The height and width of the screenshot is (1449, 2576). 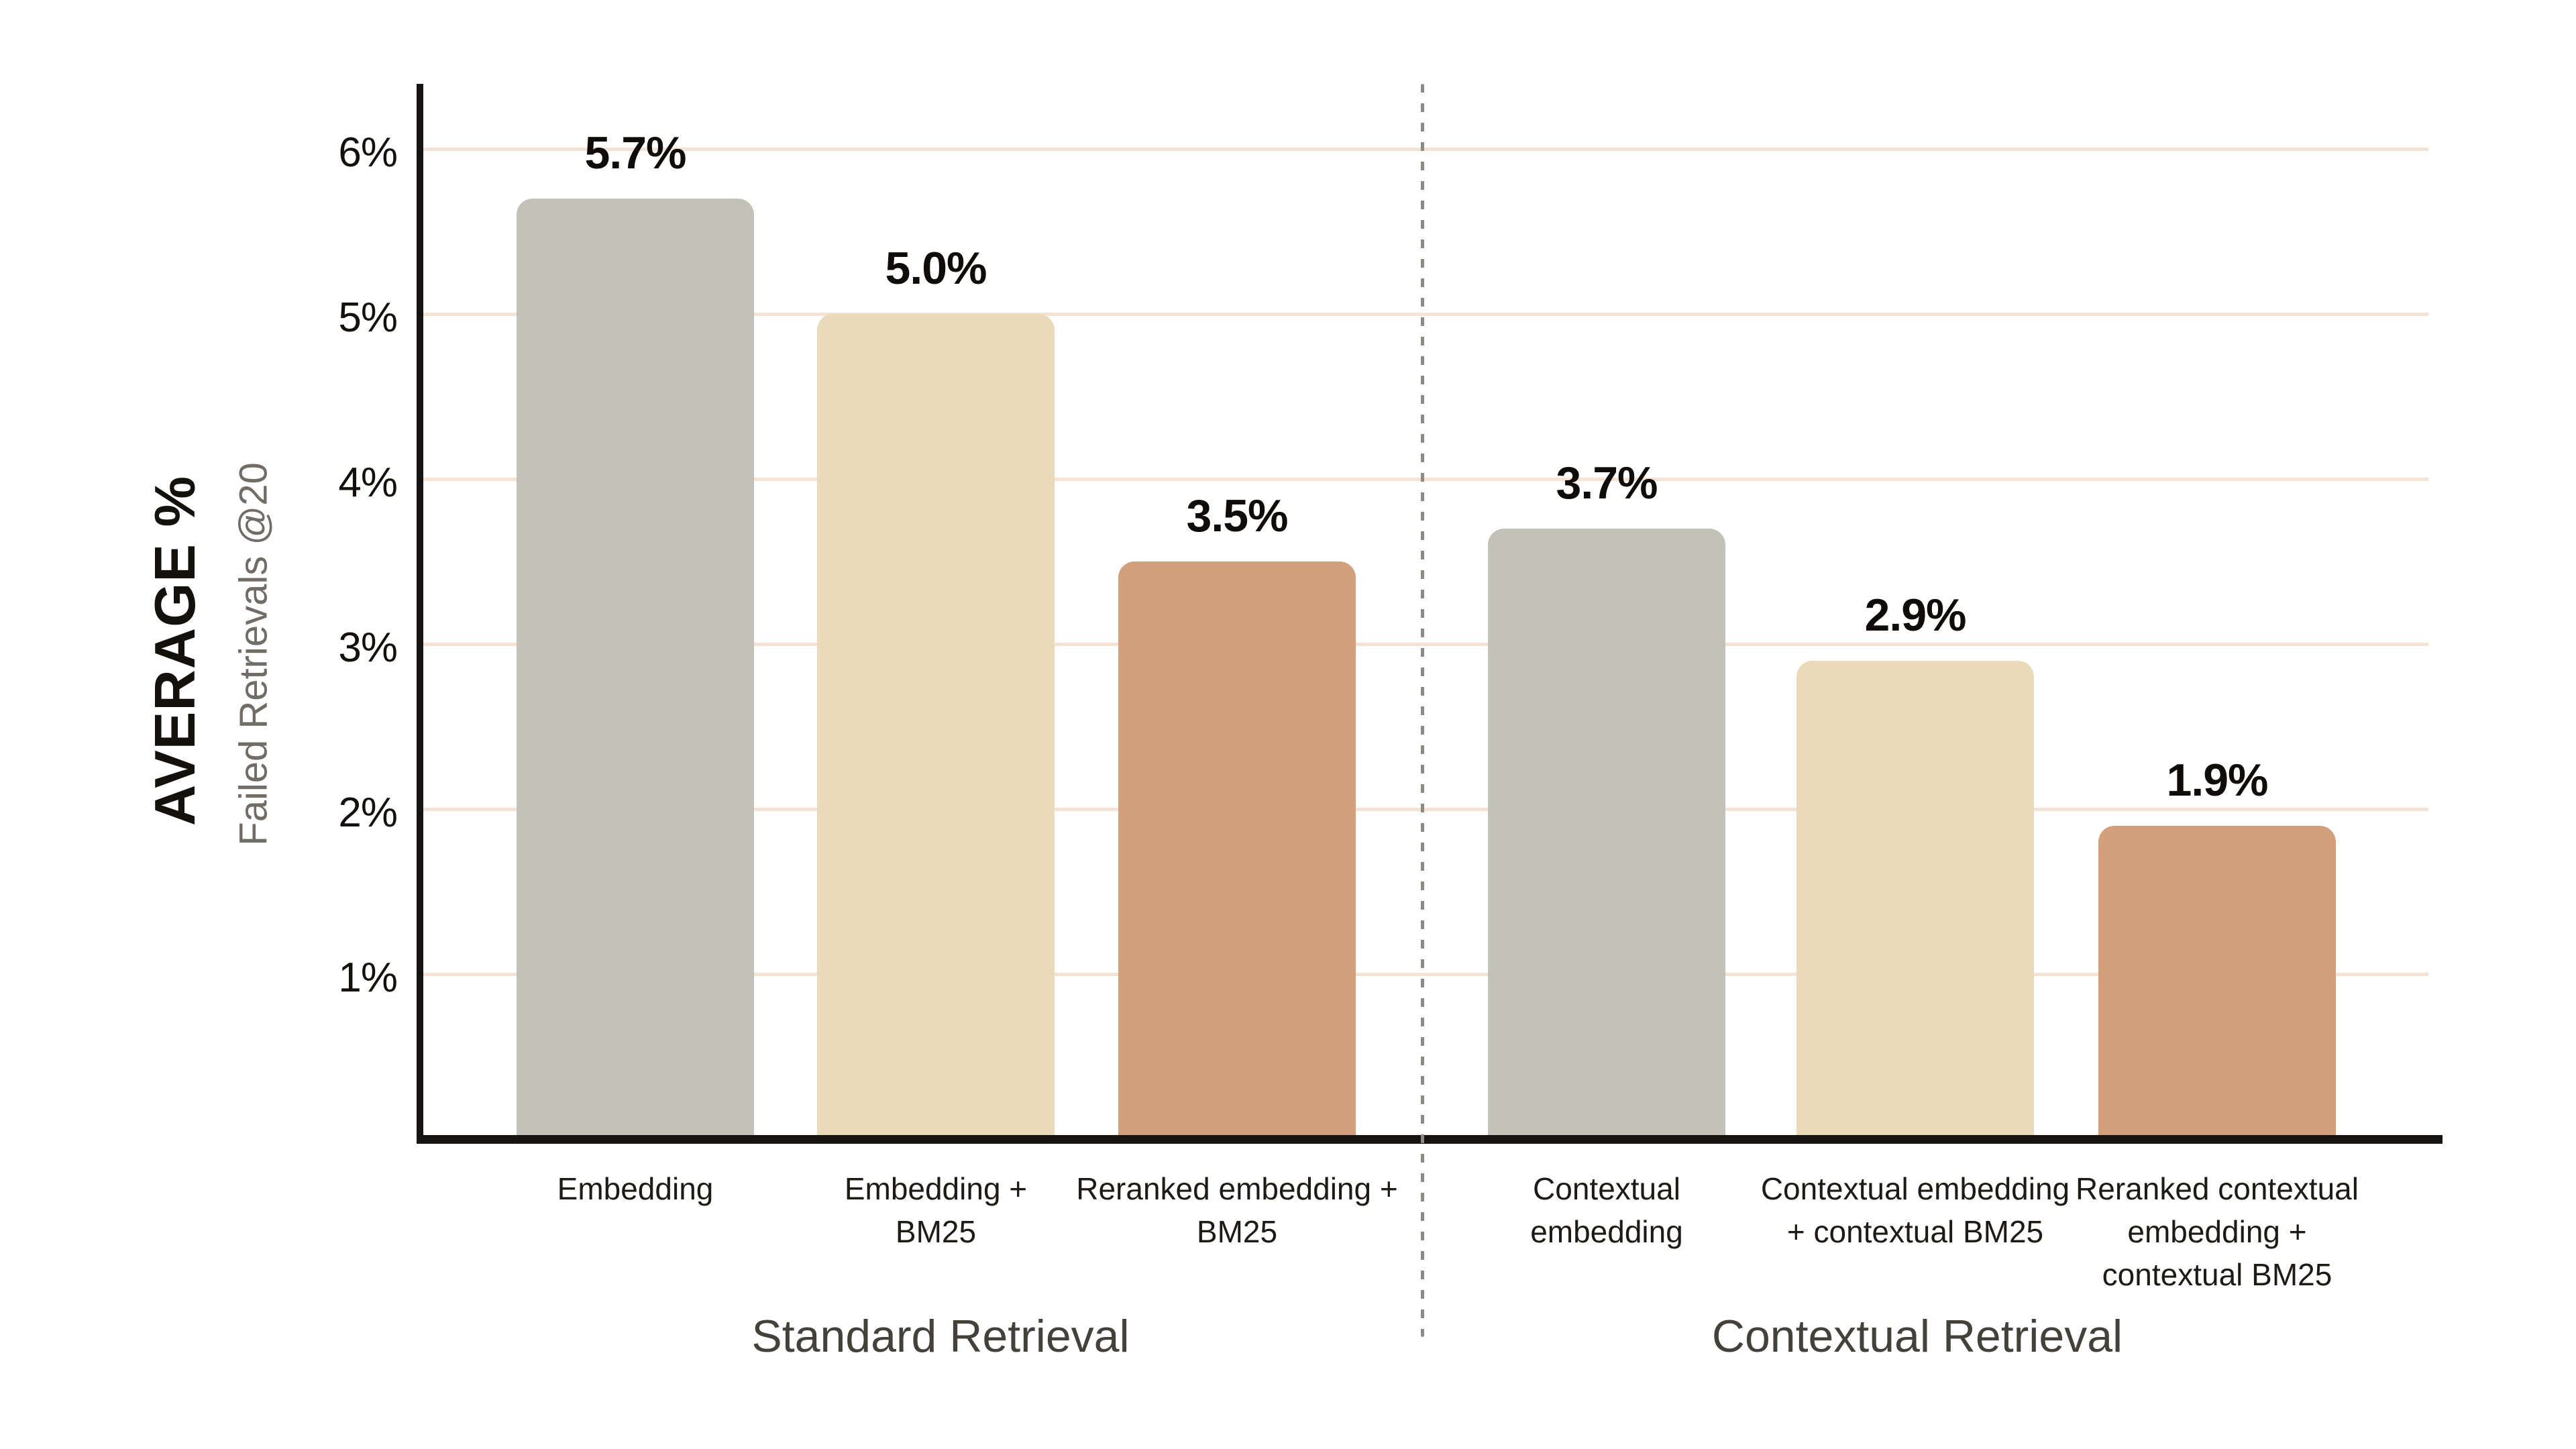 What do you see at coordinates (2217, 780) in the screenshot?
I see `bar-value-label-reranked-contextual-embedding-contextual-bm25: 1.9%` at bounding box center [2217, 780].